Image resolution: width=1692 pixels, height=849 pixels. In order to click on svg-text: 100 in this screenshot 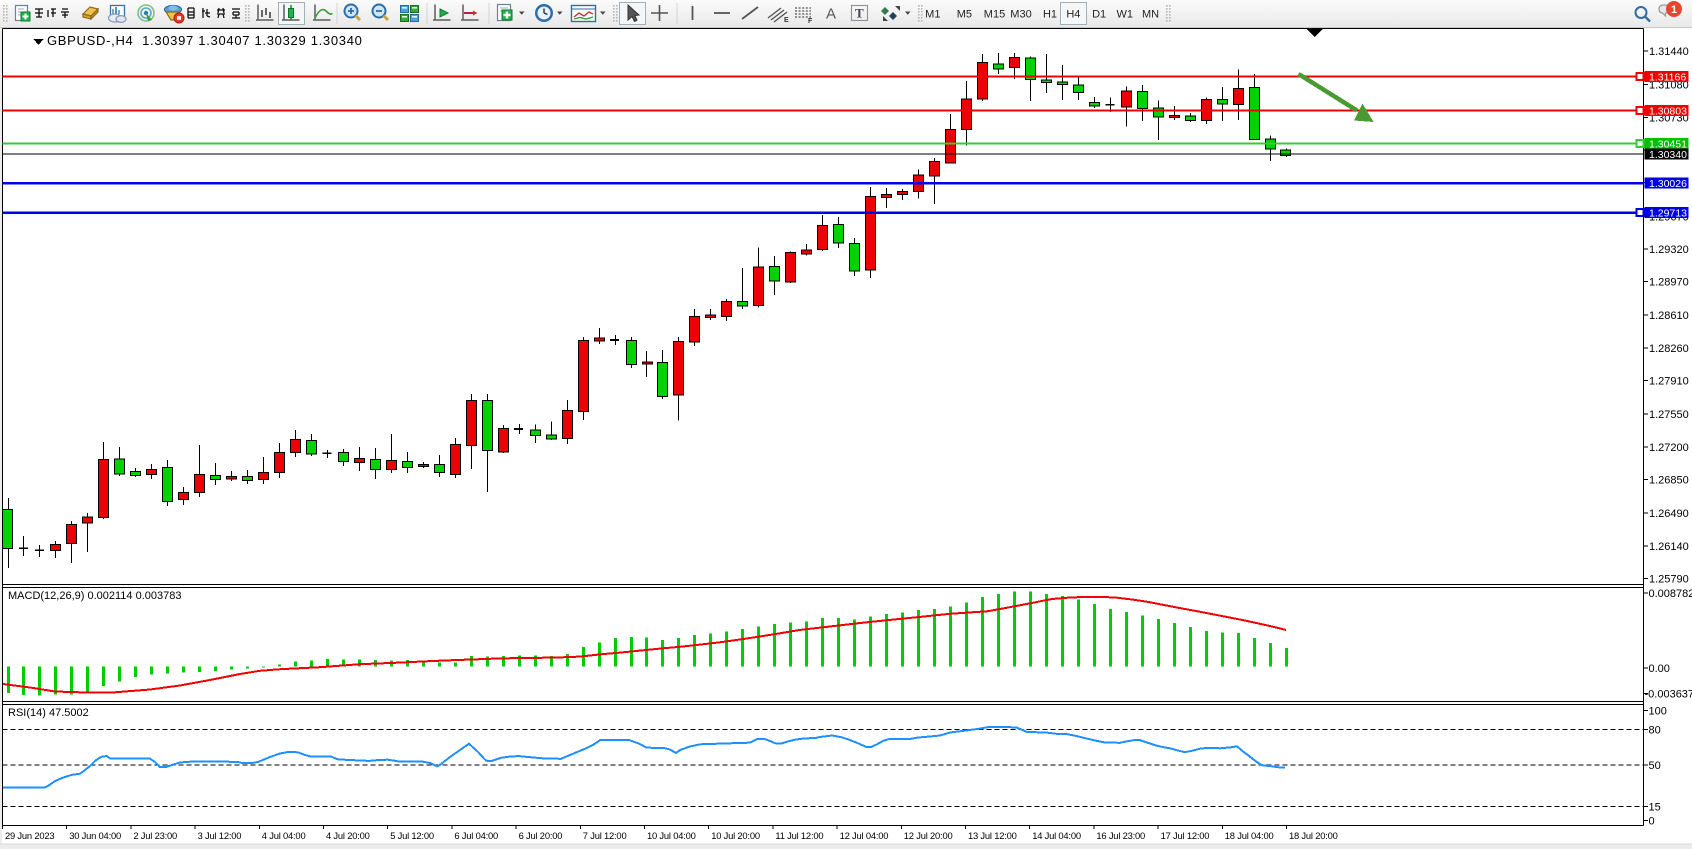, I will do `click(1658, 712)`.